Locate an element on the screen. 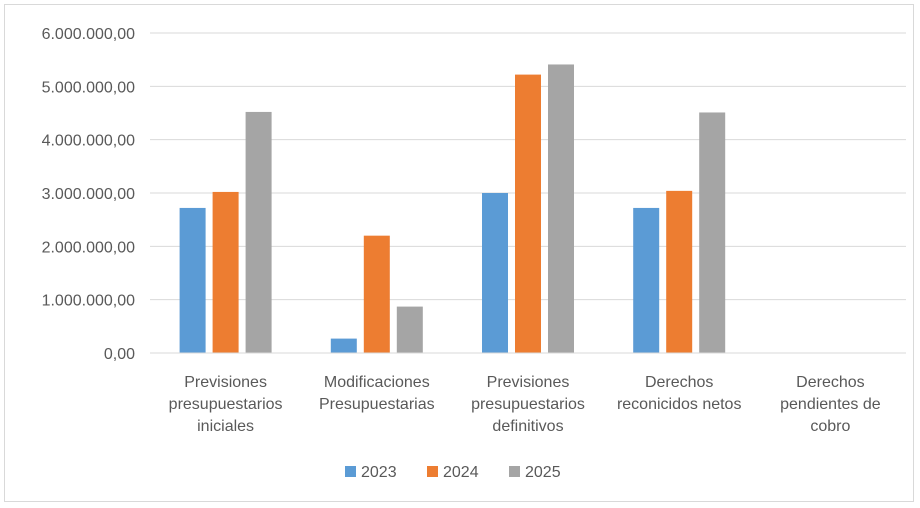 This screenshot has height=508, width=920. legend-swatch-2024 is located at coordinates (432, 471).